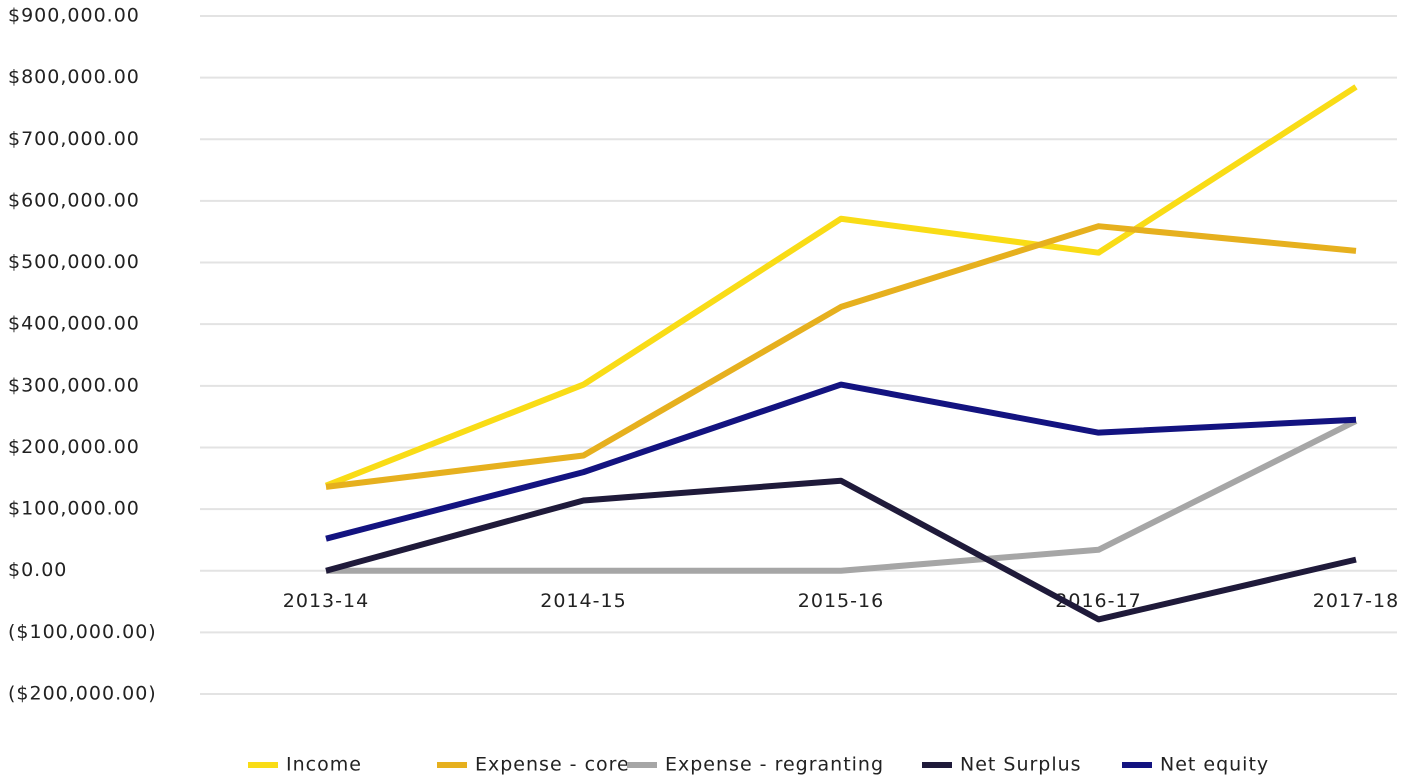  I want to click on legend-label: Net equity, so click(1214, 765).